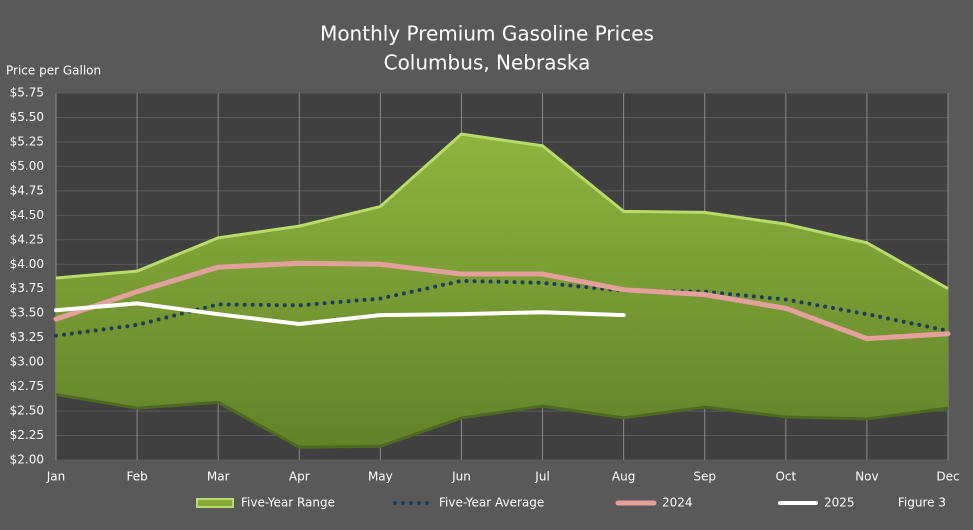  What do you see at coordinates (27, 190) in the screenshot?
I see `y-tick-label: $4.75` at bounding box center [27, 190].